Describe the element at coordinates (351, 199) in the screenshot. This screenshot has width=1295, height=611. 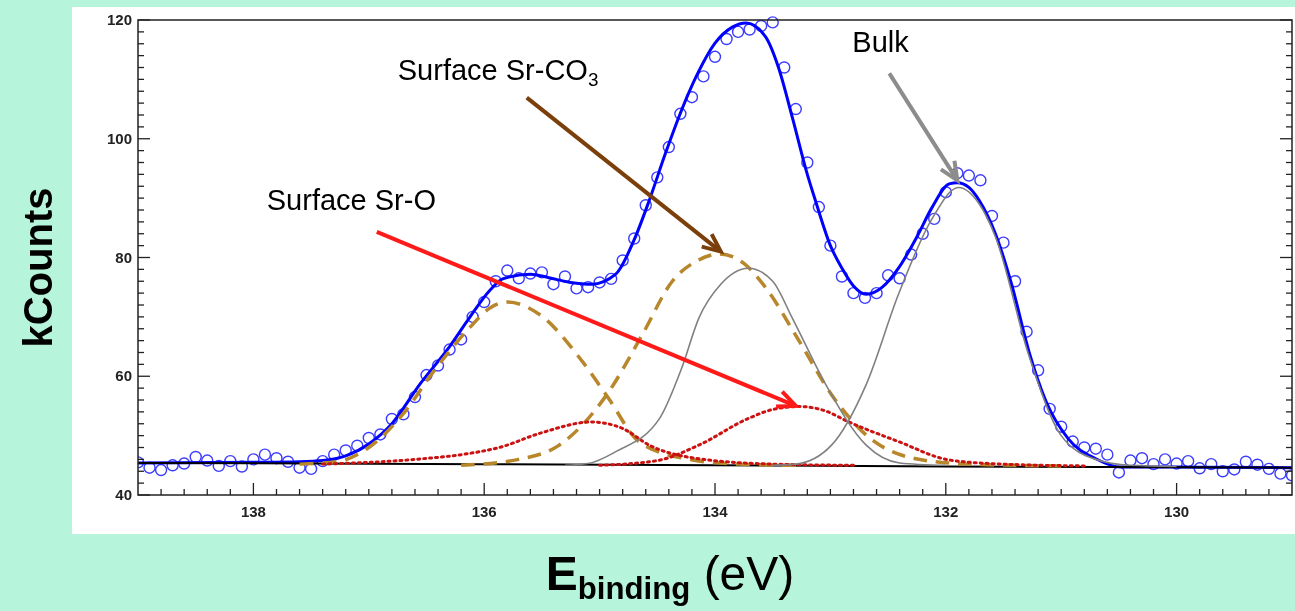
I see `annotation: Surface Sr-O` at that location.